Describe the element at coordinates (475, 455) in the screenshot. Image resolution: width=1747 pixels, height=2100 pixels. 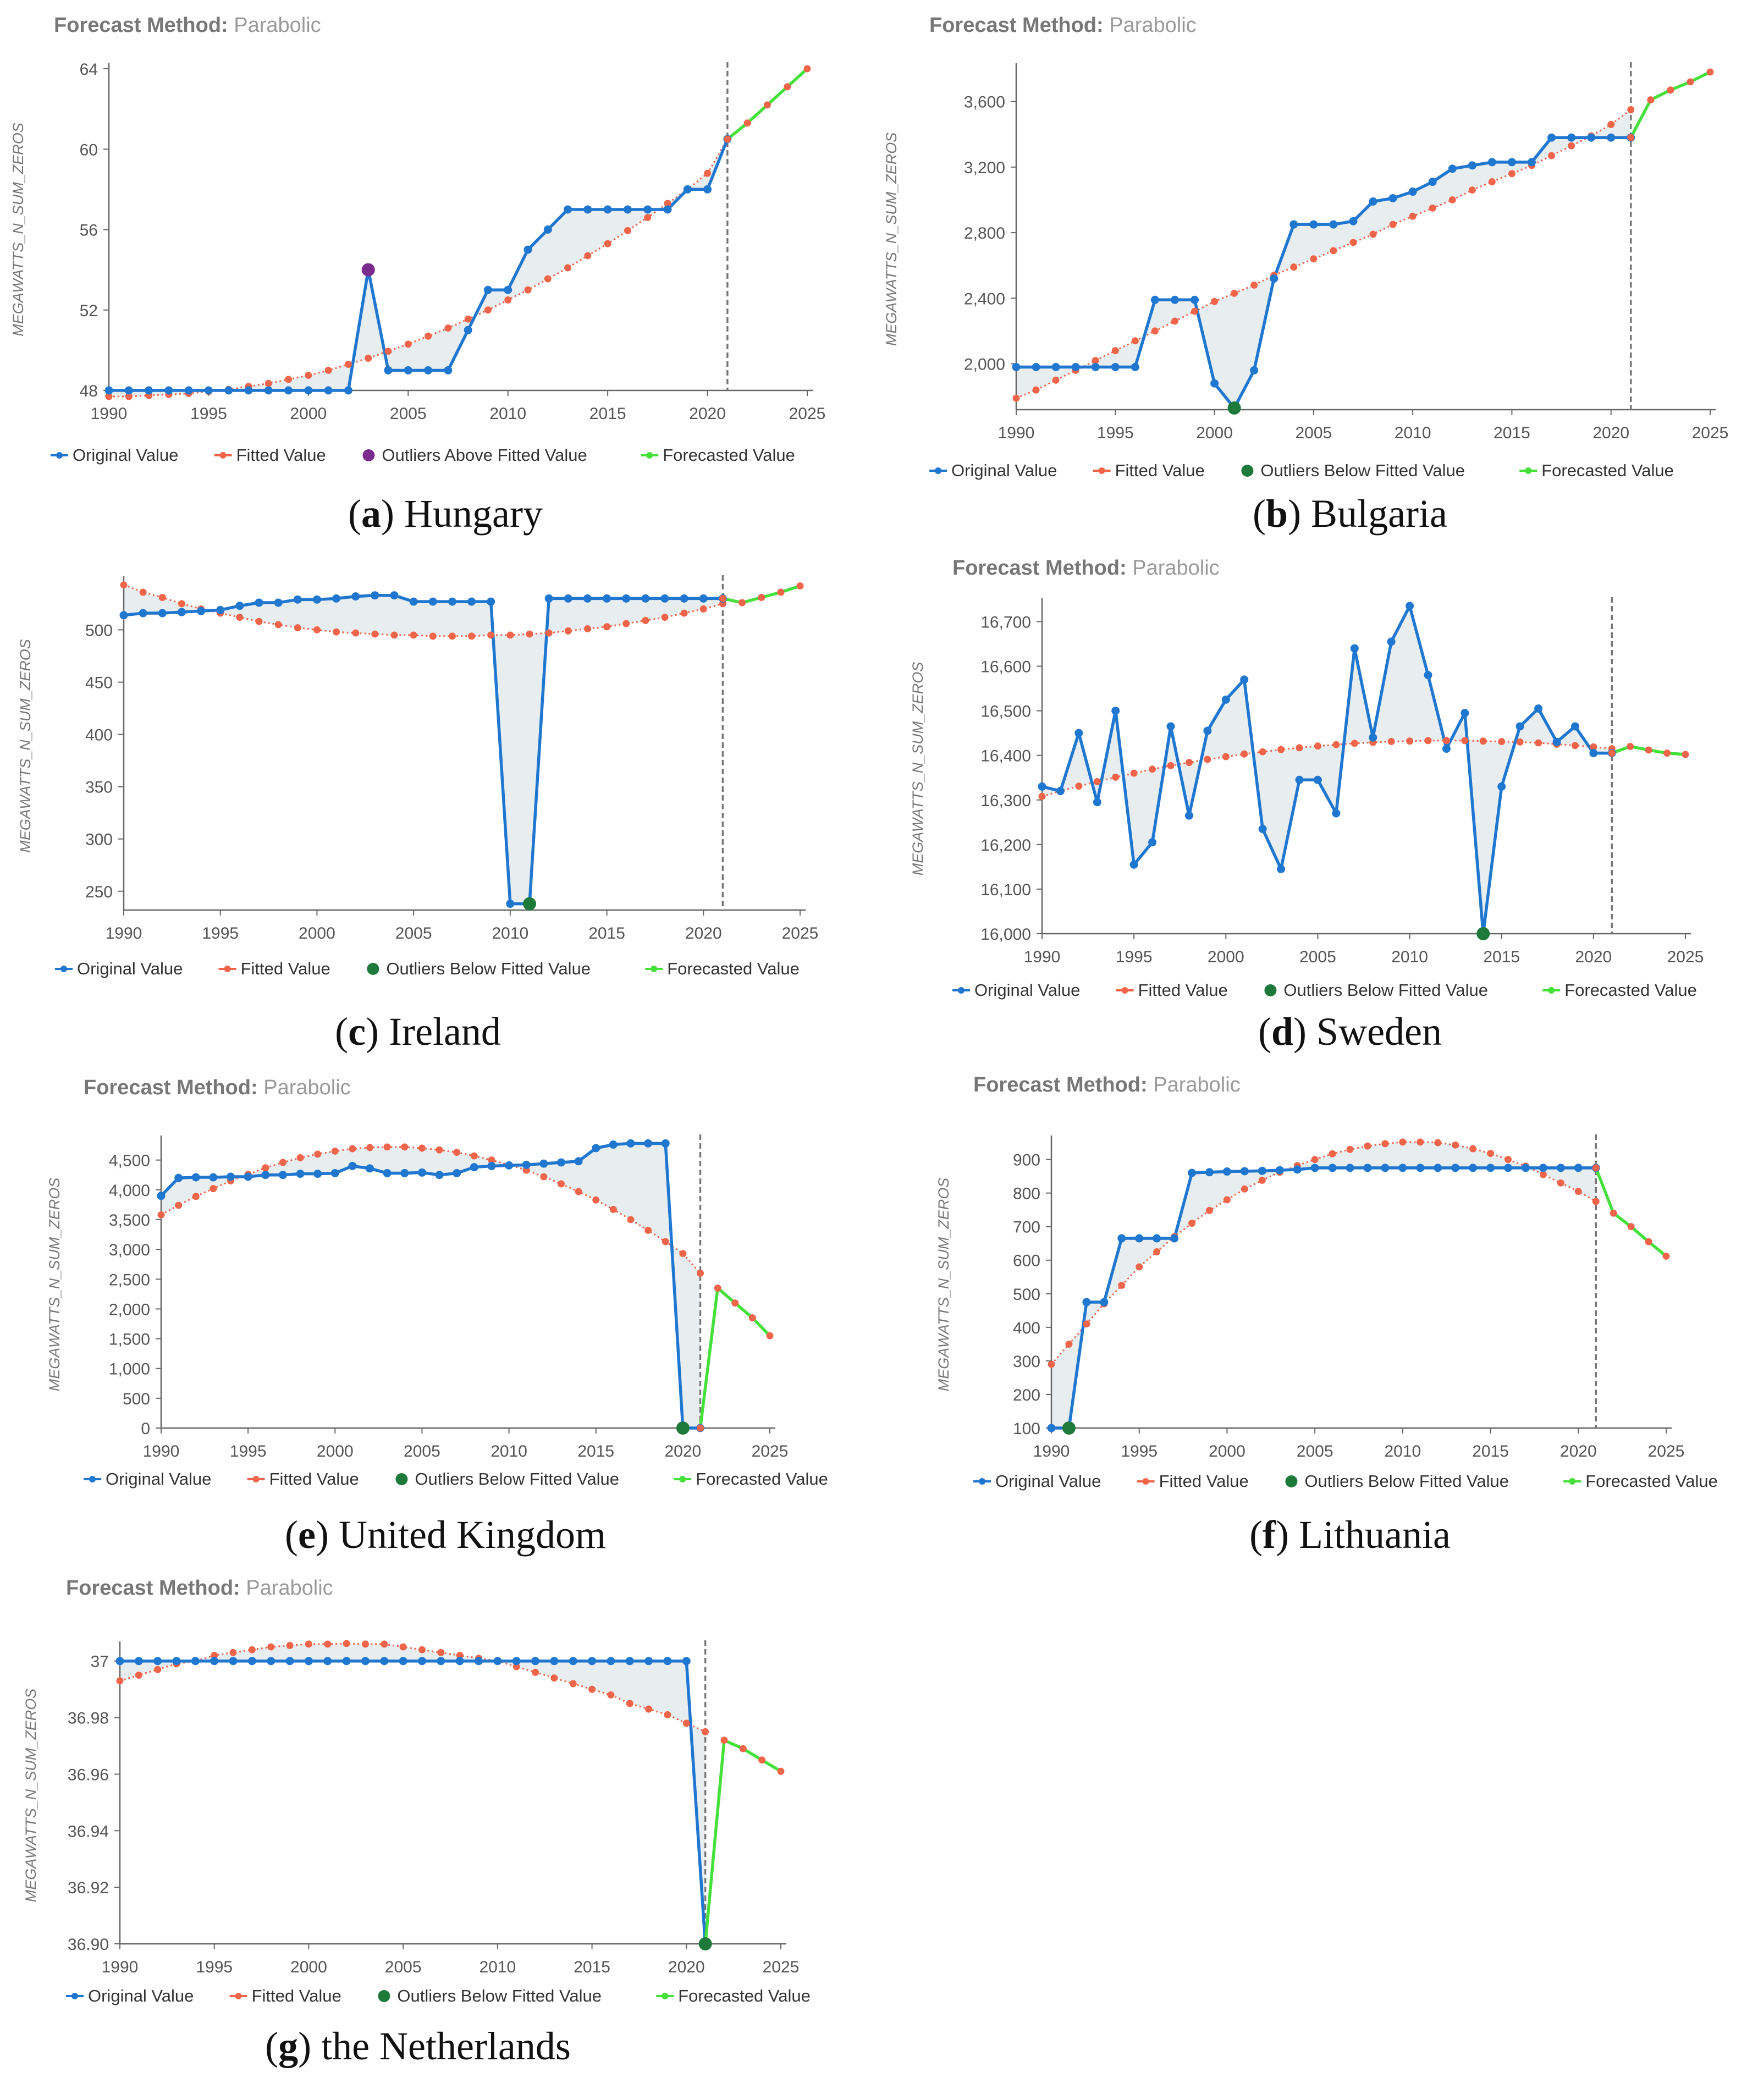
I see `legend-outliers: Outliers Above Fitted Value` at that location.